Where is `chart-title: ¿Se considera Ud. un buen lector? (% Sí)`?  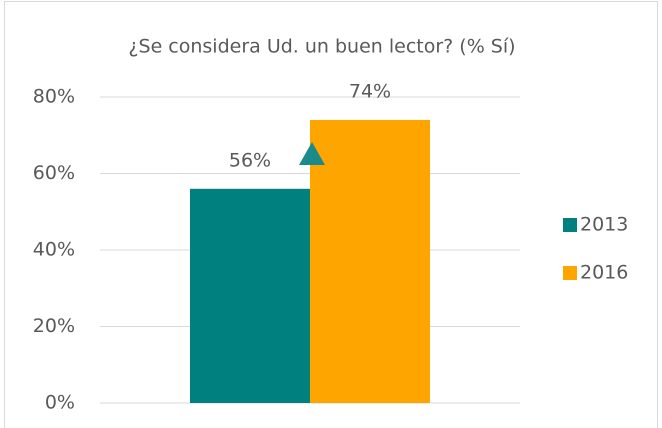 chart-title: ¿Se considera Ud. un buen lector? (% Sí) is located at coordinates (321, 47).